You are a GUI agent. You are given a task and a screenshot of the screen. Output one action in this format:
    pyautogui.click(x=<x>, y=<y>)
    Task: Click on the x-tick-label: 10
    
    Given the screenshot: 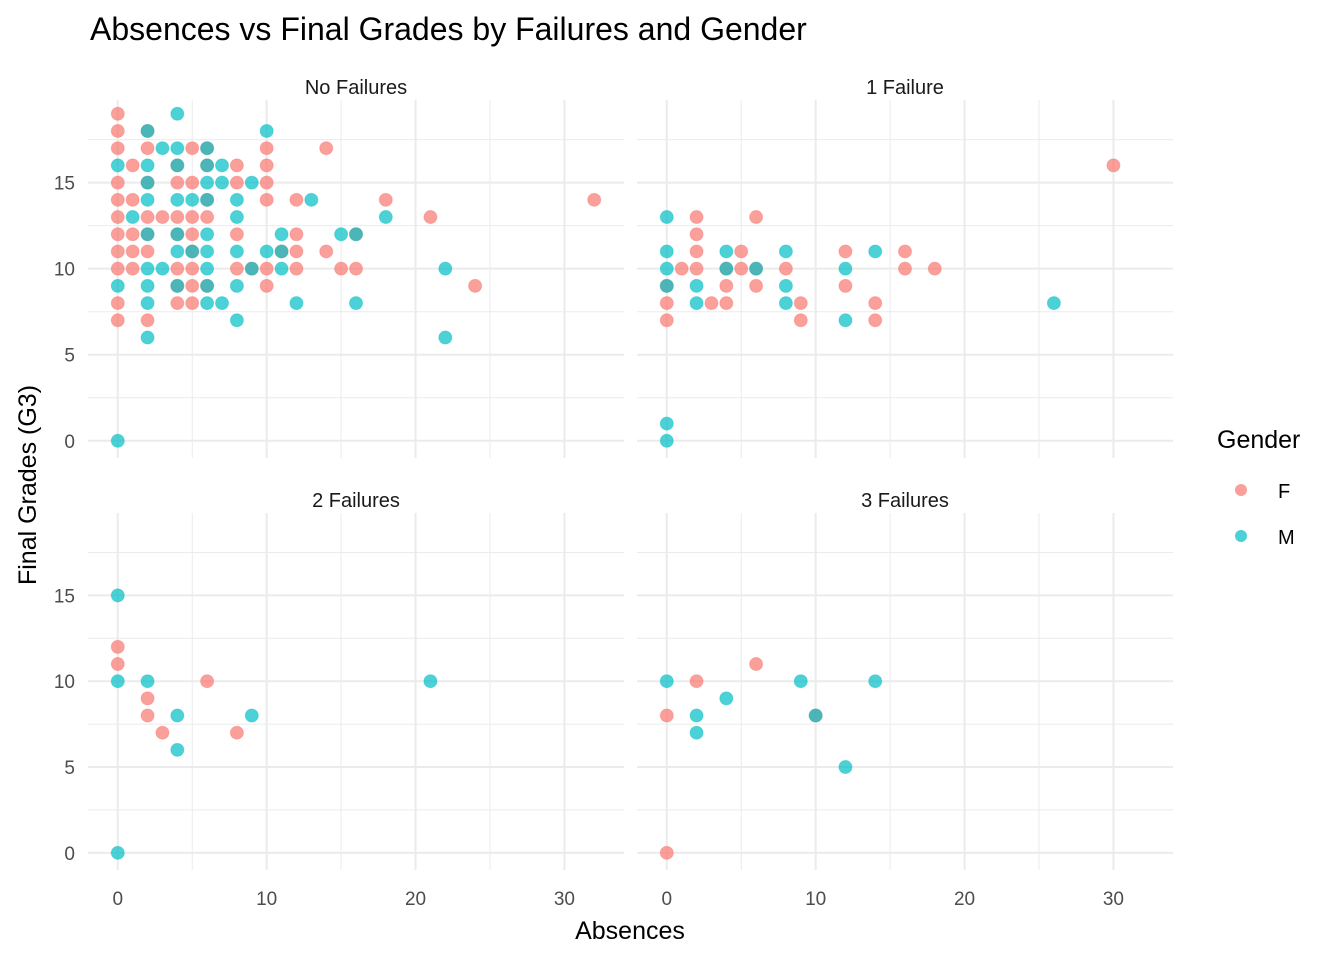 What is the action you would take?
    pyautogui.click(x=815, y=899)
    